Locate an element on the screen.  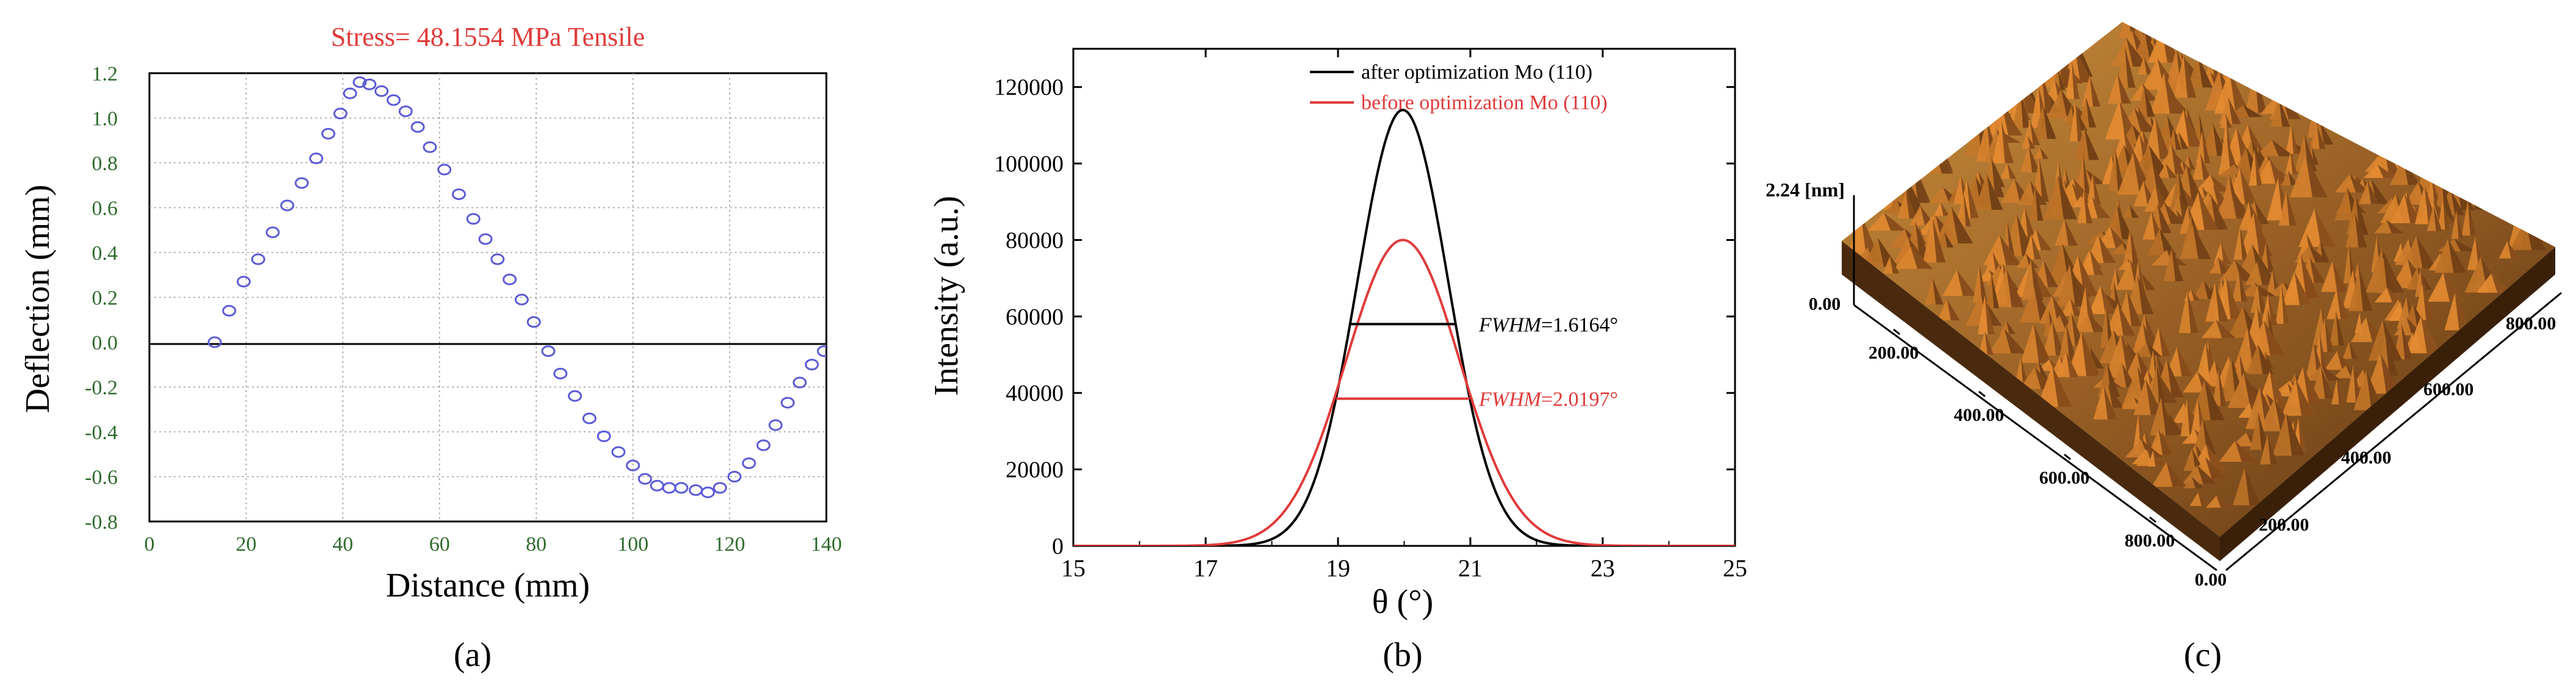
chart-b-fwhm-annotations: FWHM=1.6164°FWHM=2.0197° is located at coordinates (1477, 362).